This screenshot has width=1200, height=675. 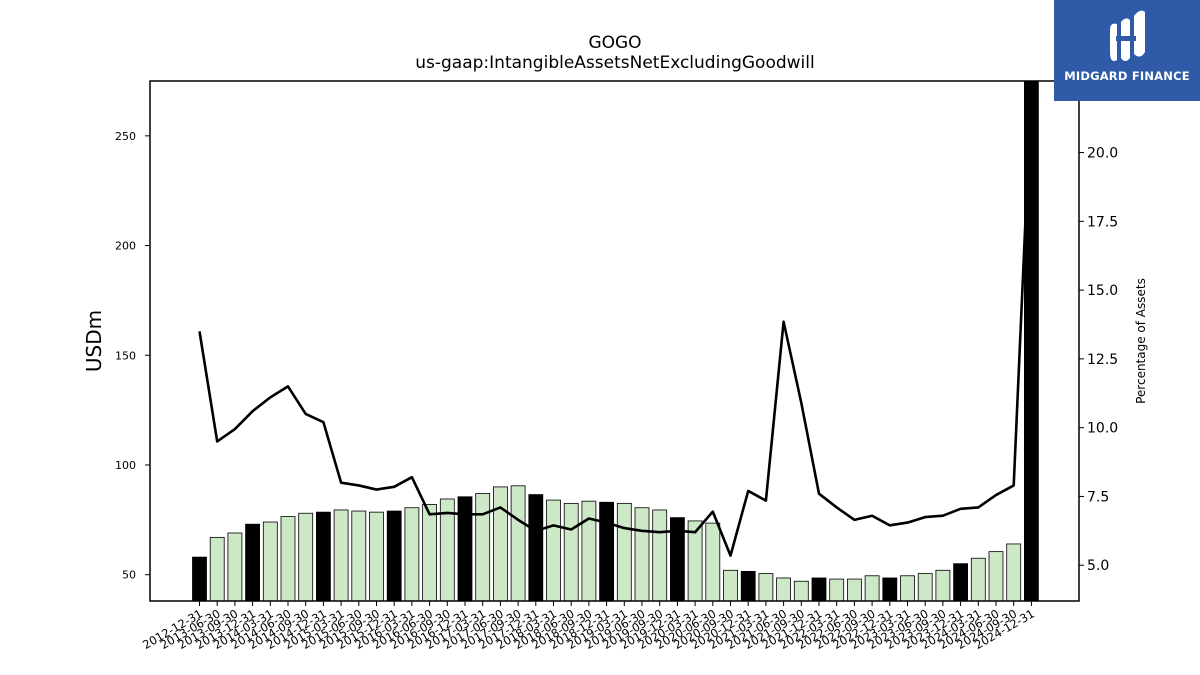 What do you see at coordinates (1127, 36) in the screenshot?
I see `midgard-logo-icon` at bounding box center [1127, 36].